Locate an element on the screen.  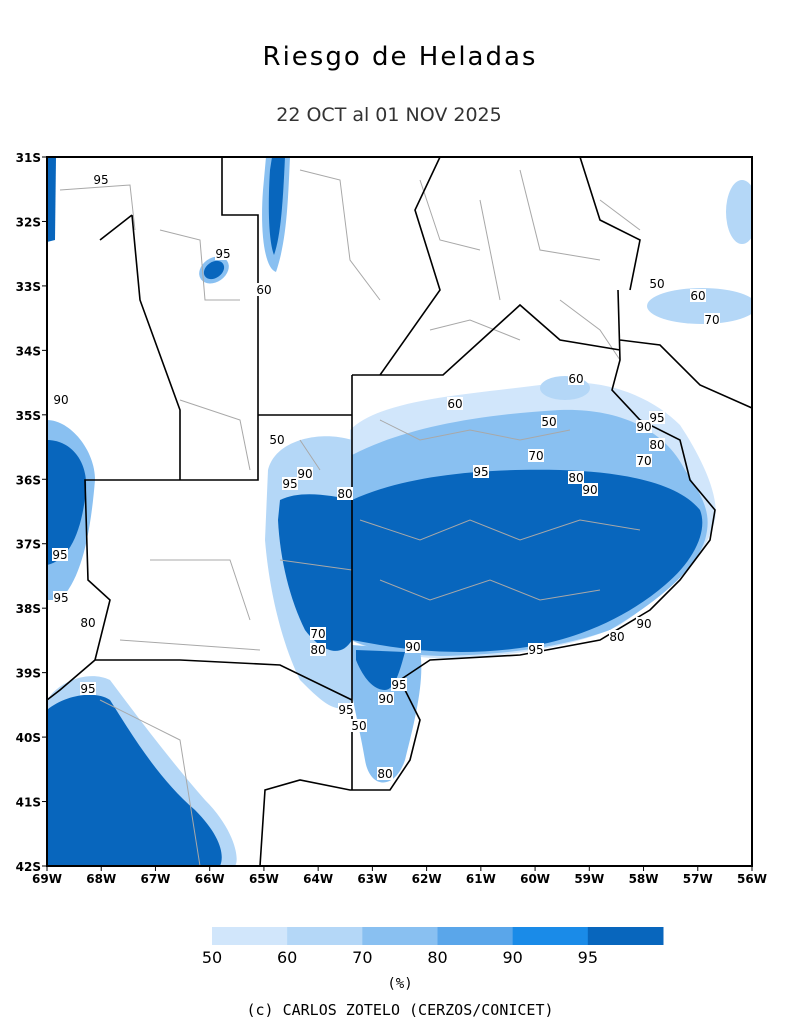
x-tick-label: 61W is located at coordinates (481, 879).